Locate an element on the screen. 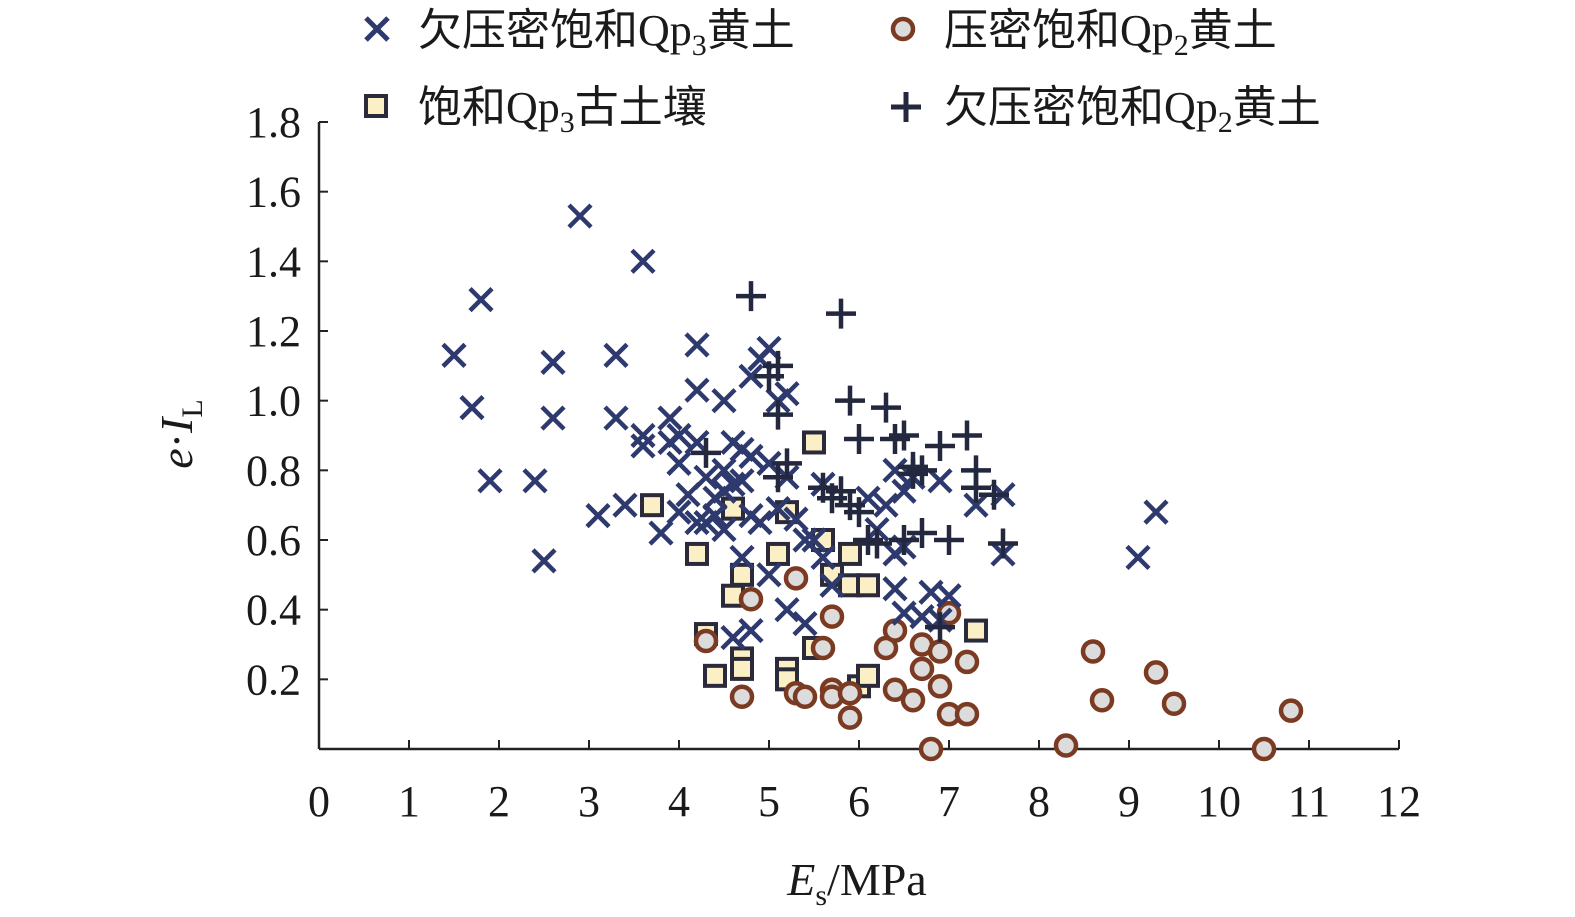 The height and width of the screenshot is (917, 1575). x-ticks: 0 1 2 3 4 5 6 7 8 9 10 11 12 is located at coordinates (864, 783).